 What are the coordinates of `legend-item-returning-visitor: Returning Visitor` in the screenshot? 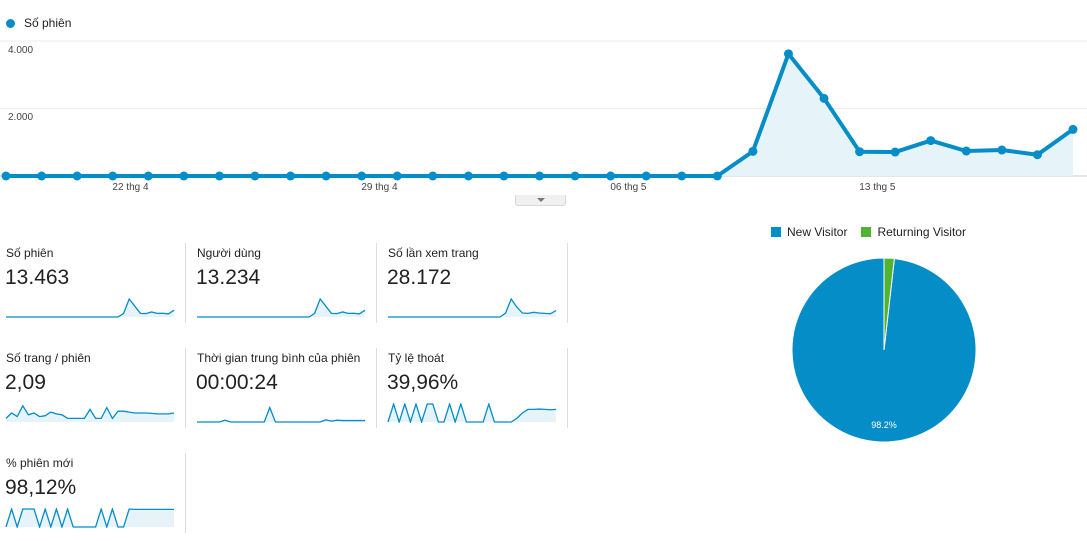 It's located at (913, 232).